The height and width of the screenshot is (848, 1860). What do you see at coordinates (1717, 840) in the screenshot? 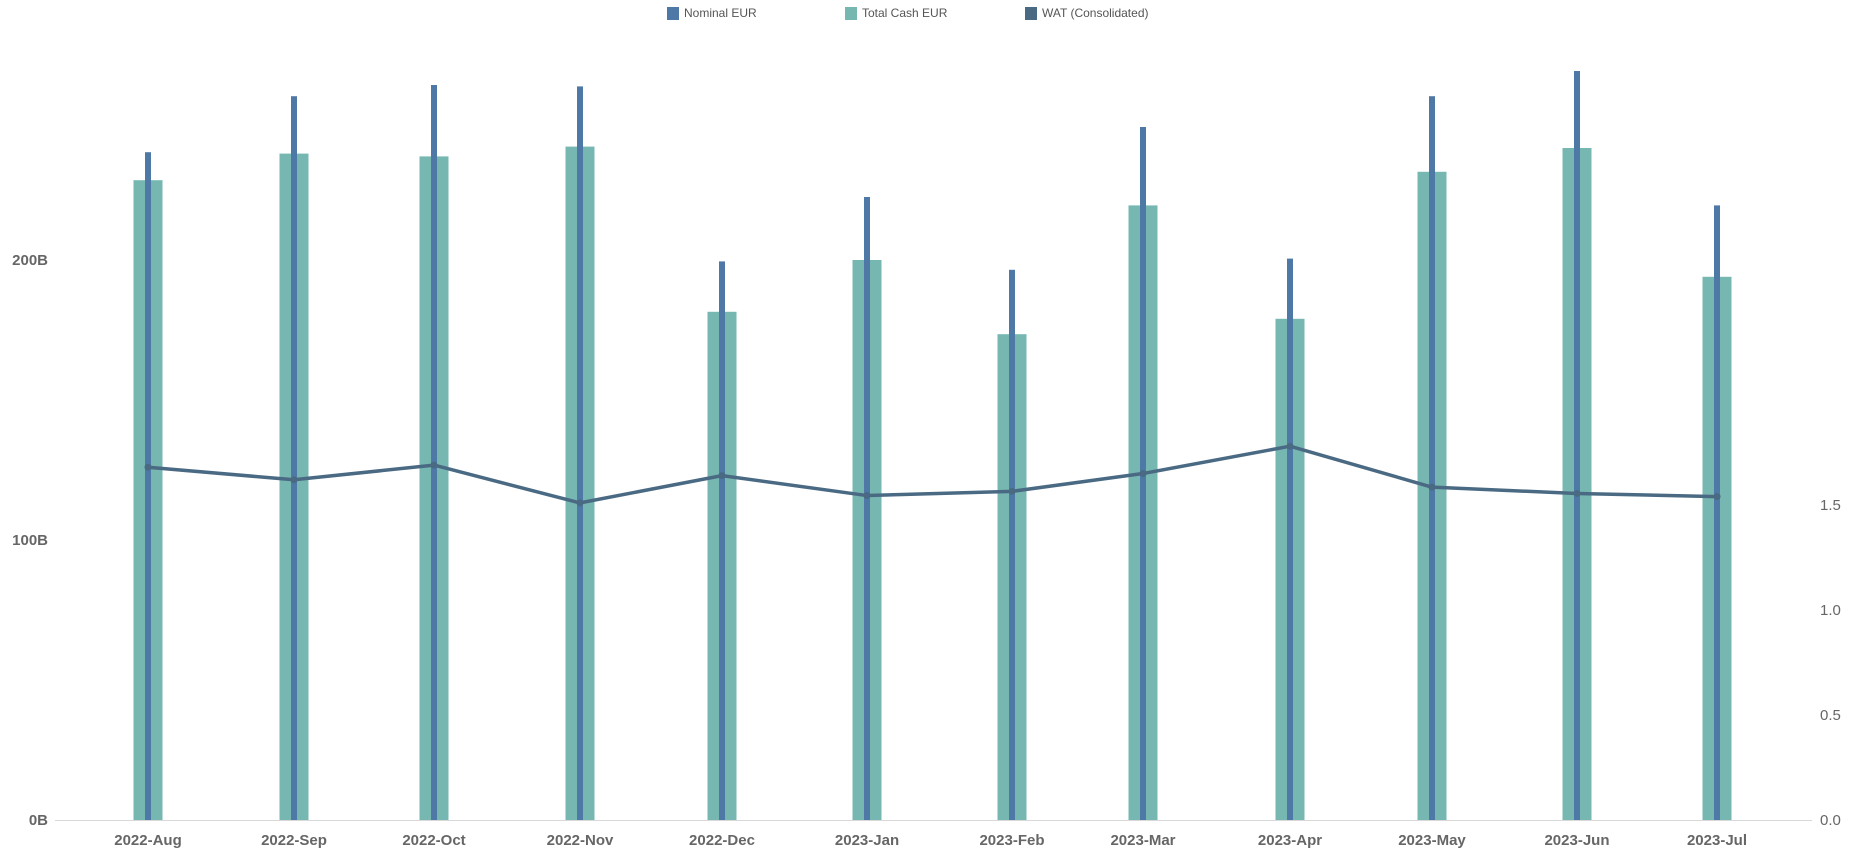
I see `x-axis-tick-label: 2023-Jul` at bounding box center [1717, 840].